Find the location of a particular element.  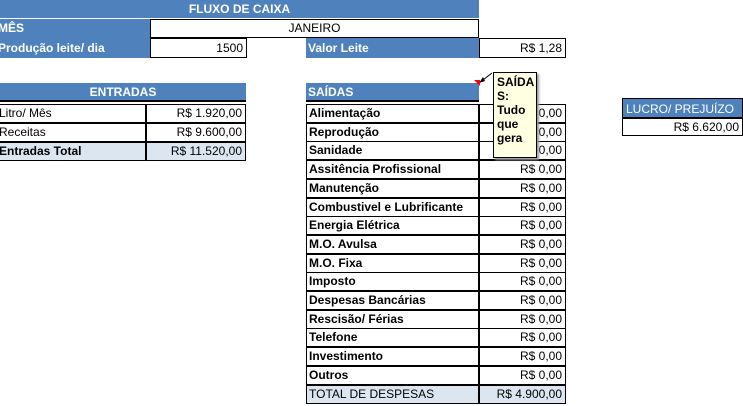

comment-line: S: is located at coordinates (503, 96).